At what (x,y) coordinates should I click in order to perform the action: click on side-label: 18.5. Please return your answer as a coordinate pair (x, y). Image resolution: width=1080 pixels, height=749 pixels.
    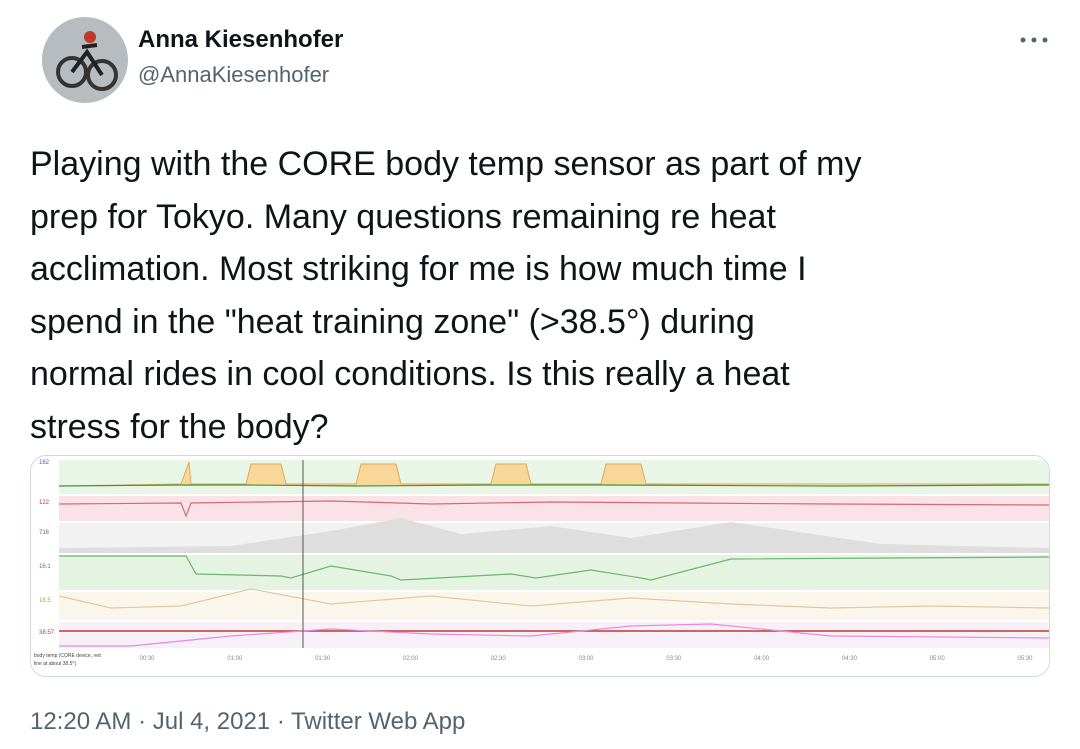
    Looking at the image, I should click on (45, 601).